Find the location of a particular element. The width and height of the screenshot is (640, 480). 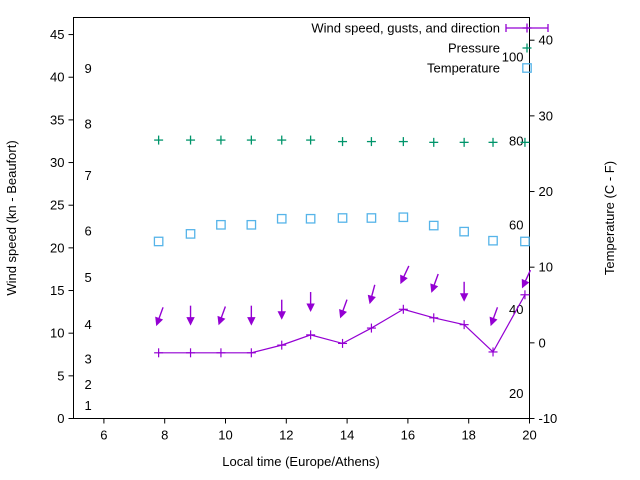

y-axis-tick-label: 45 is located at coordinates (57, 34).